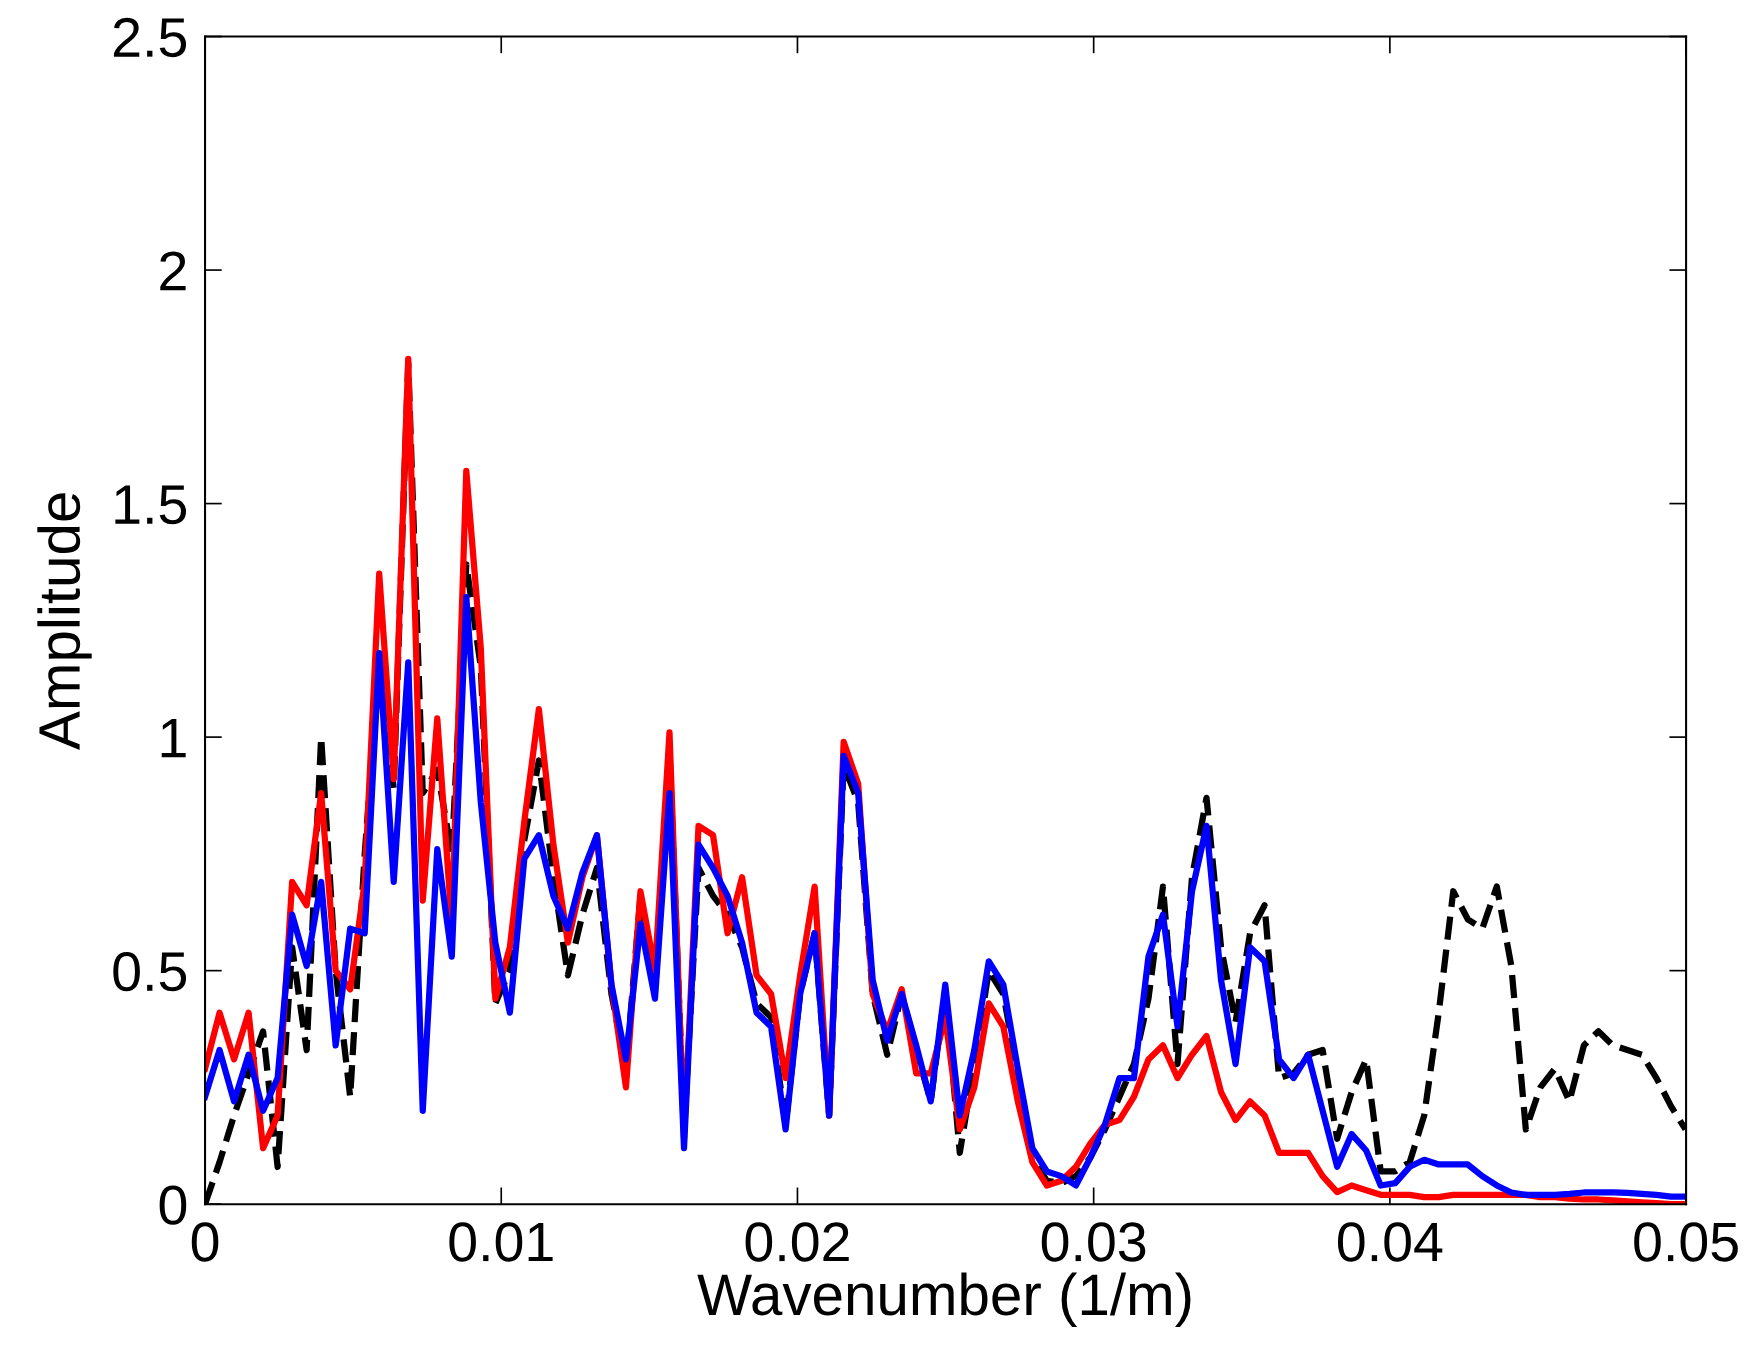 The image size is (1760, 1353). I want to click on y-tick-label: 2, so click(173, 271).